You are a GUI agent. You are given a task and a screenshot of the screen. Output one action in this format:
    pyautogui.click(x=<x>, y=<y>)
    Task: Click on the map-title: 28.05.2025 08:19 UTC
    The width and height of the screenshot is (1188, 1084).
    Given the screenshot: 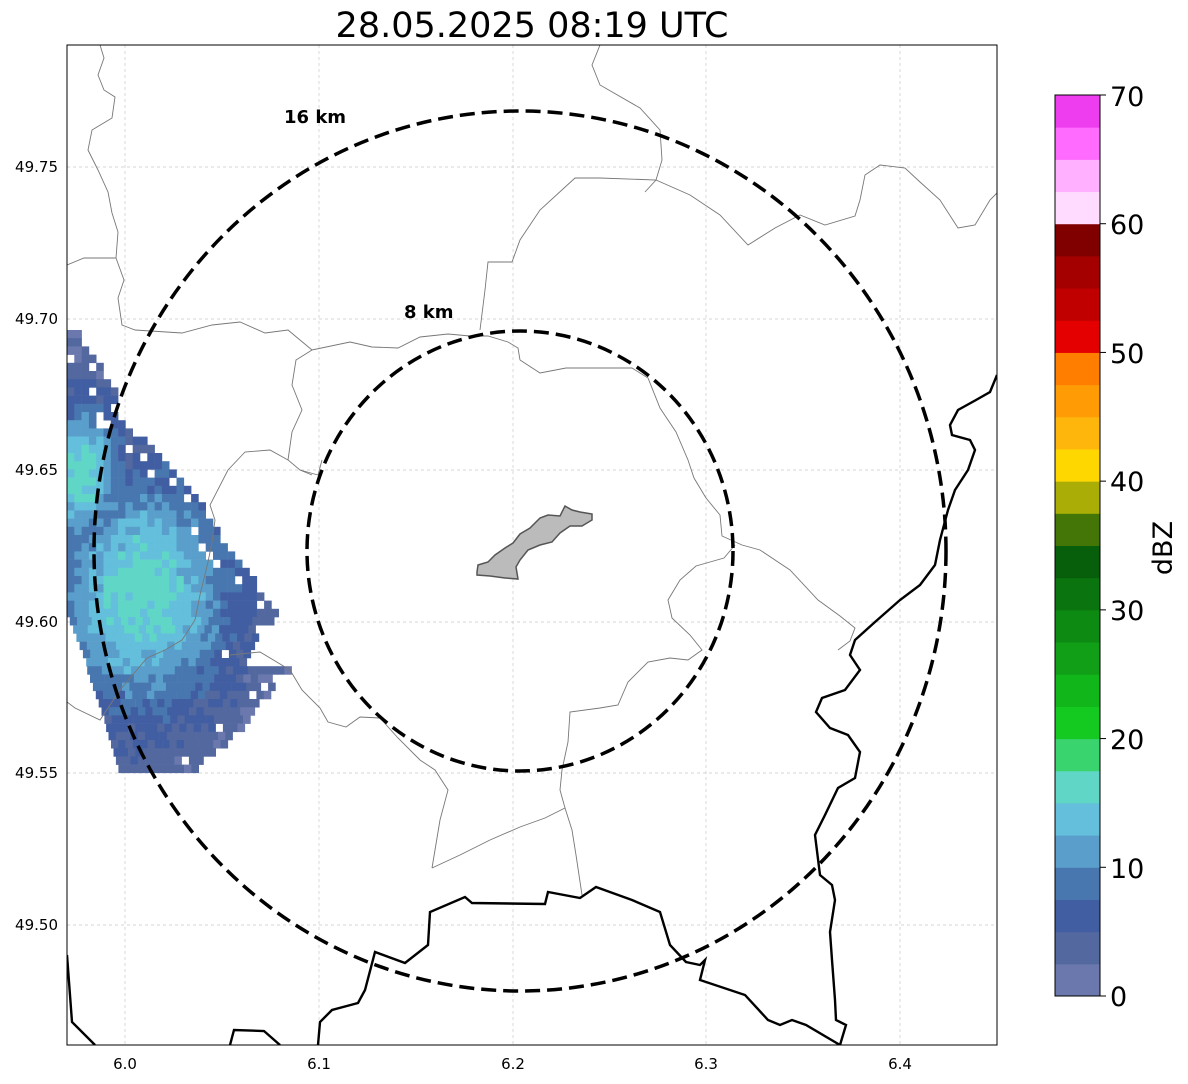 What is the action you would take?
    pyautogui.click(x=532, y=26)
    